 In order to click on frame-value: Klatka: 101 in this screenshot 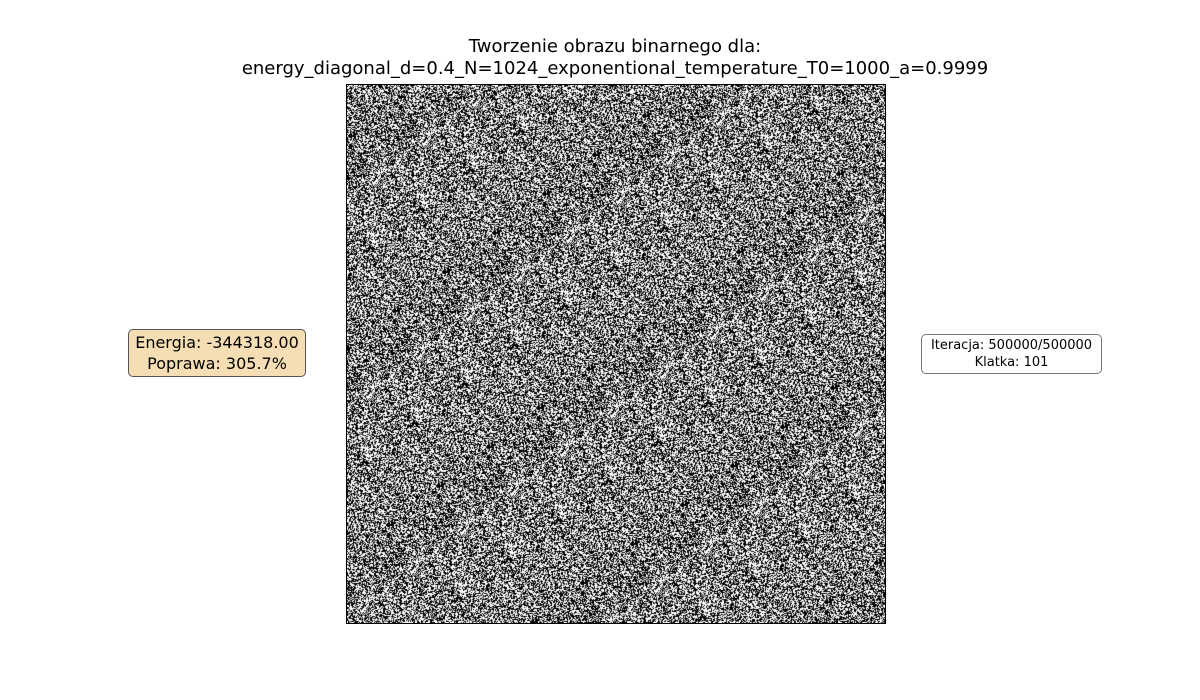, I will do `click(1011, 362)`.